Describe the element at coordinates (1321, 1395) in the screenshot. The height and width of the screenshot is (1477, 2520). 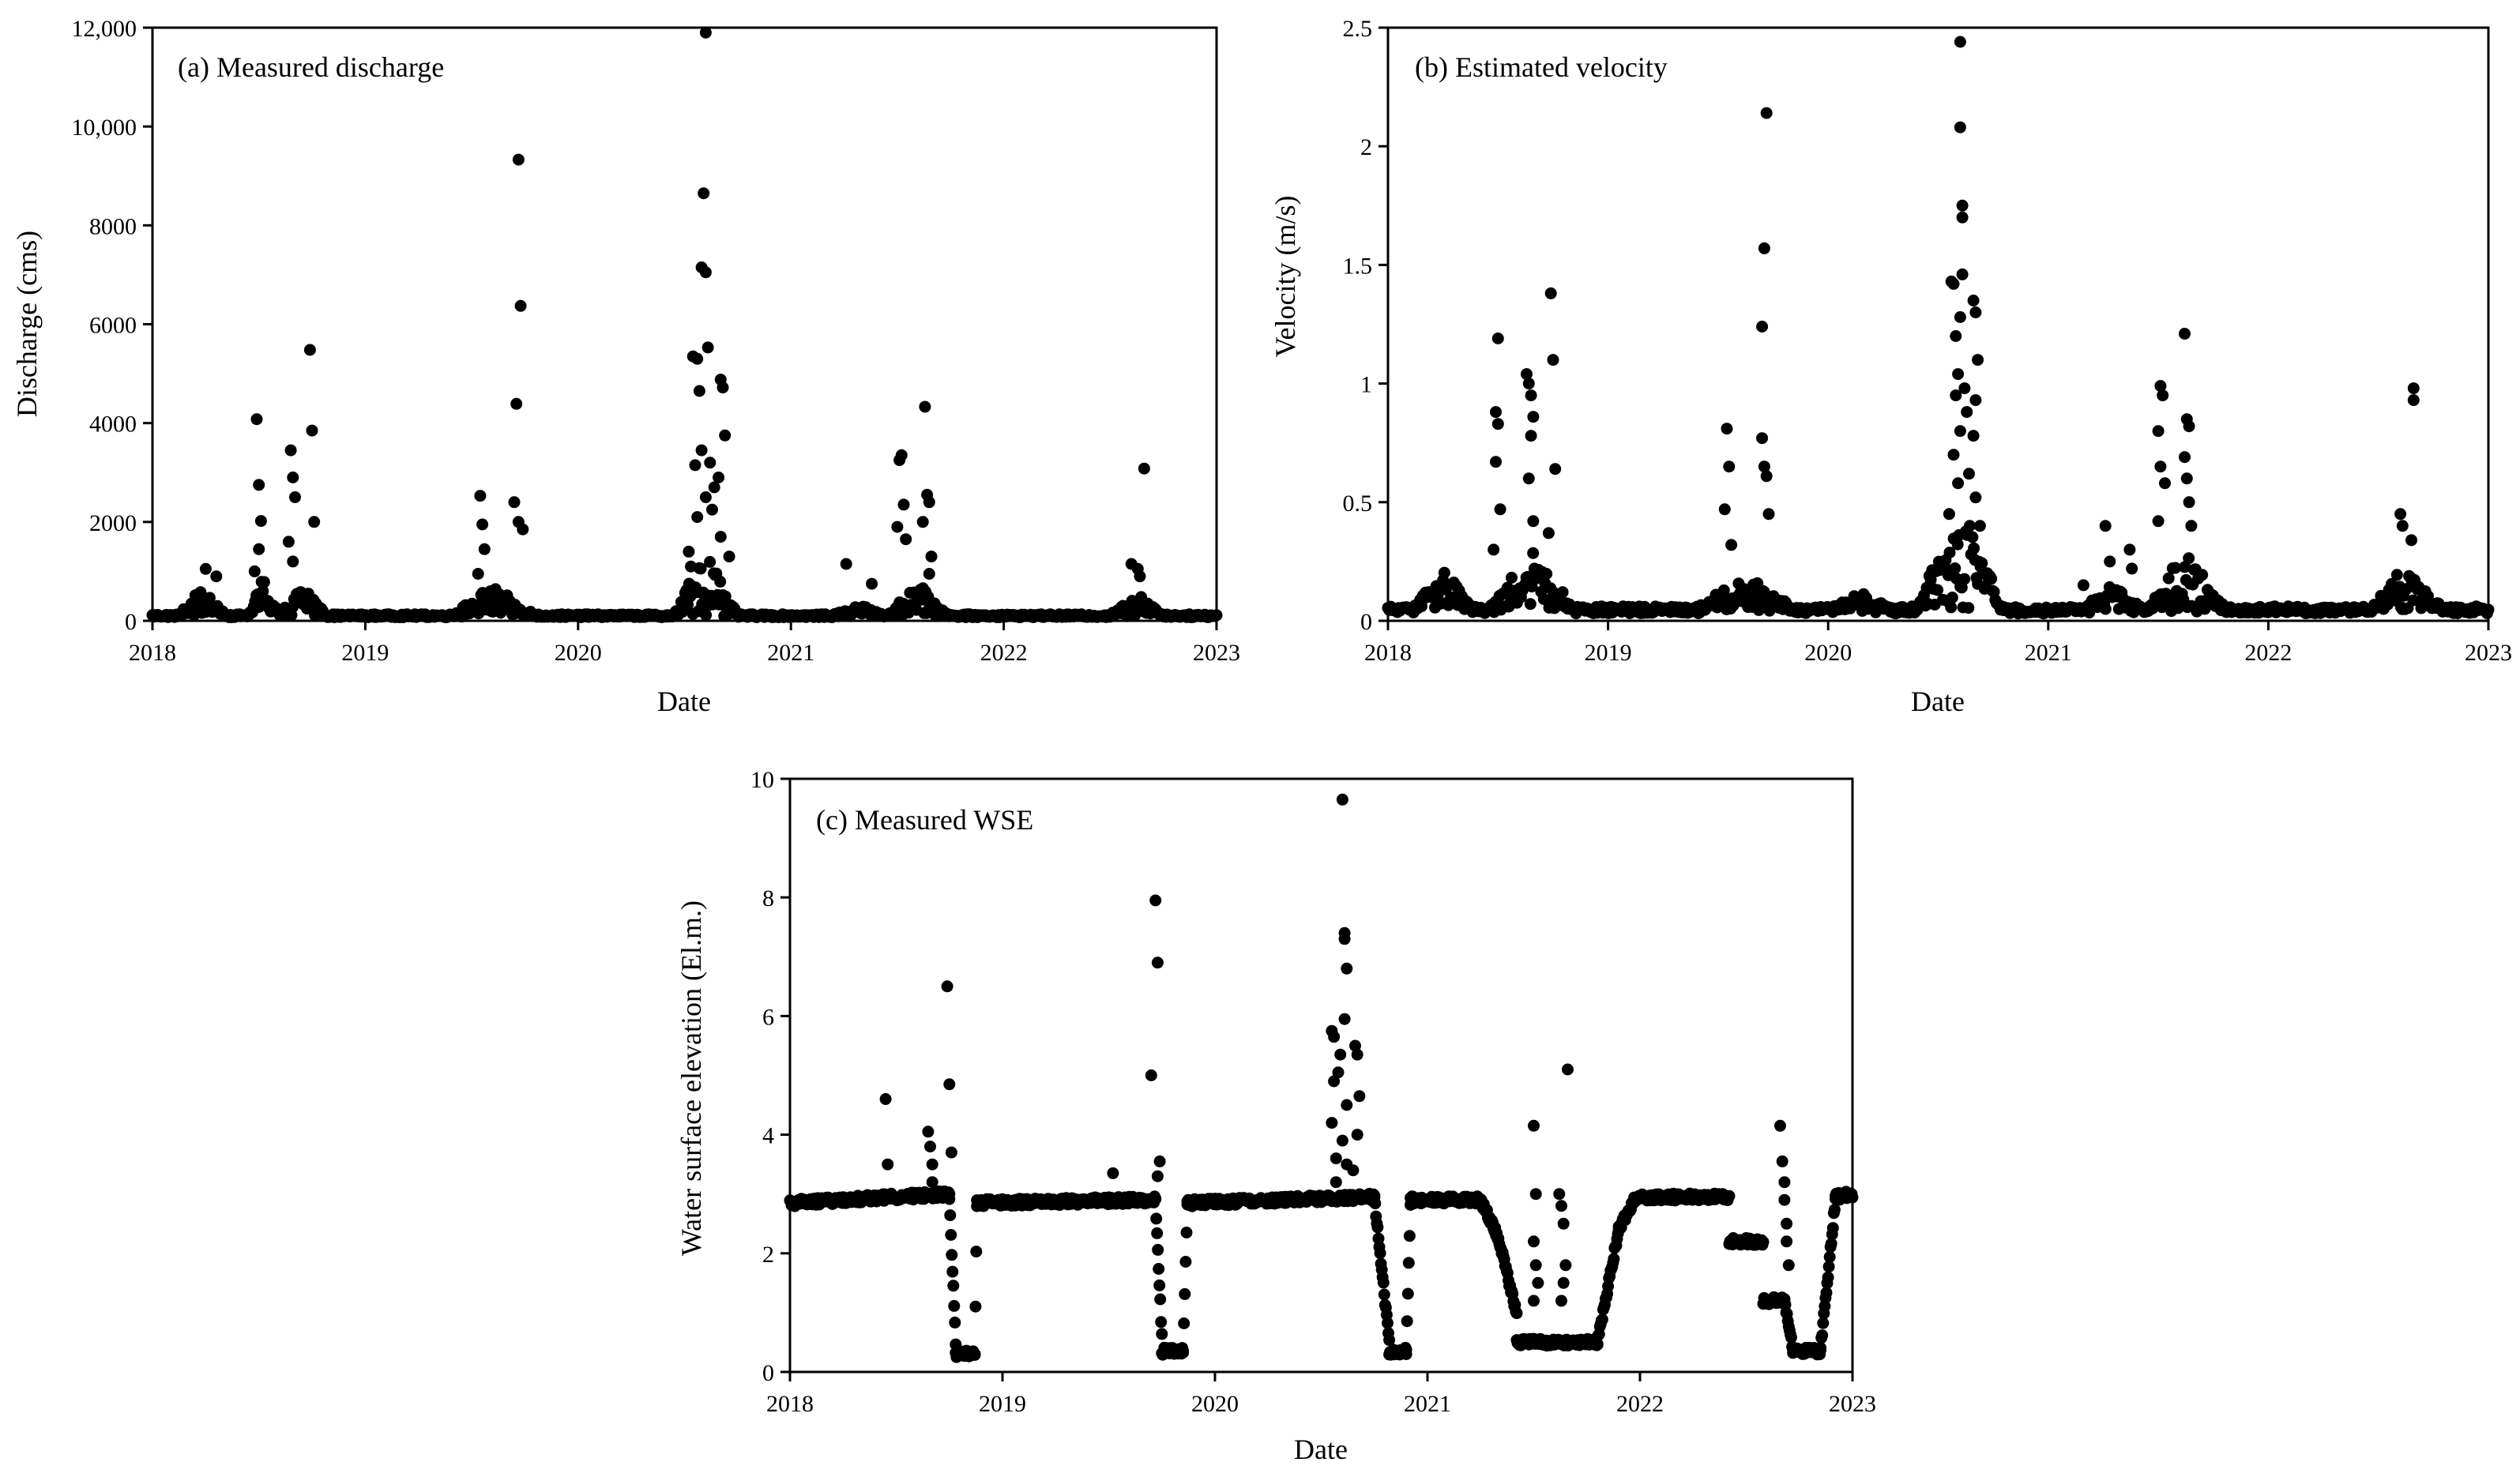
I see `x-ticks-c: 2018 2019 2020 2021 2022 2023` at that location.